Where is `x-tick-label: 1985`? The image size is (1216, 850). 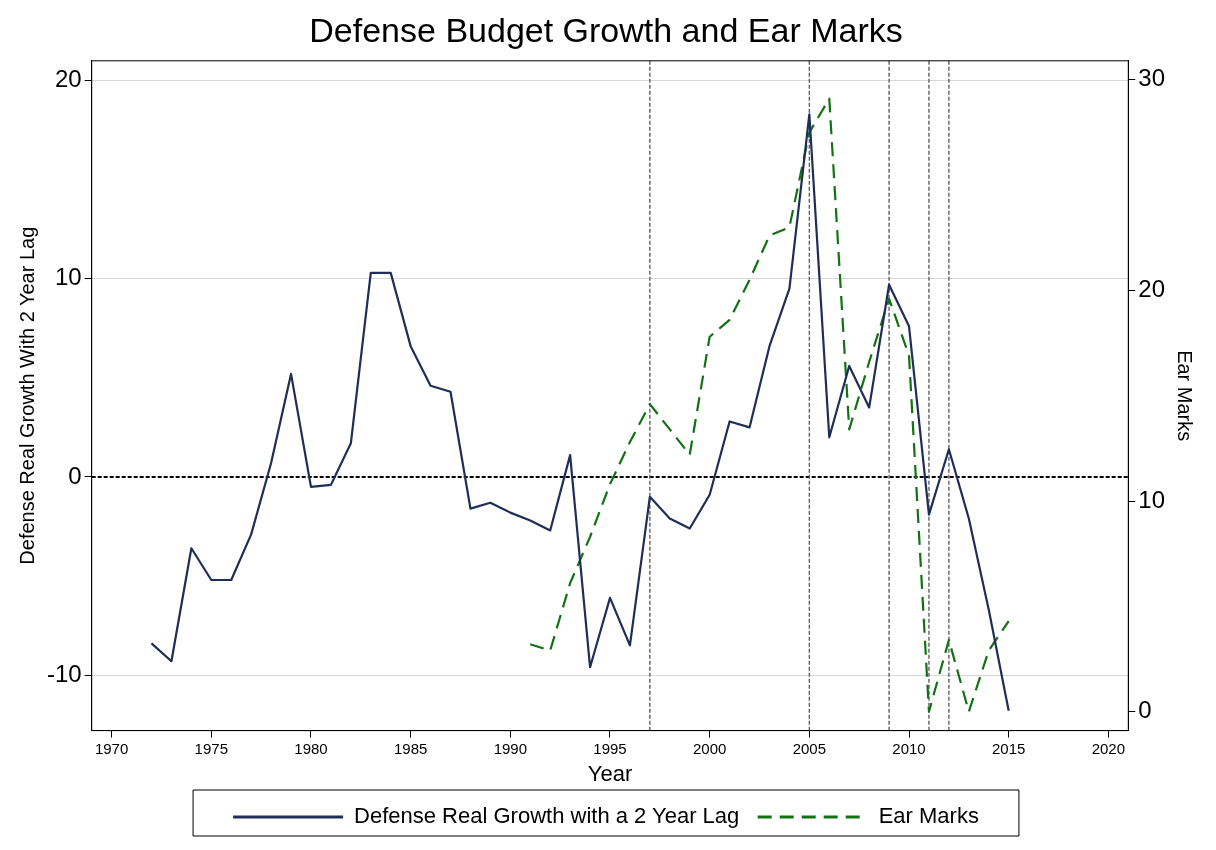 x-tick-label: 1985 is located at coordinates (410, 748).